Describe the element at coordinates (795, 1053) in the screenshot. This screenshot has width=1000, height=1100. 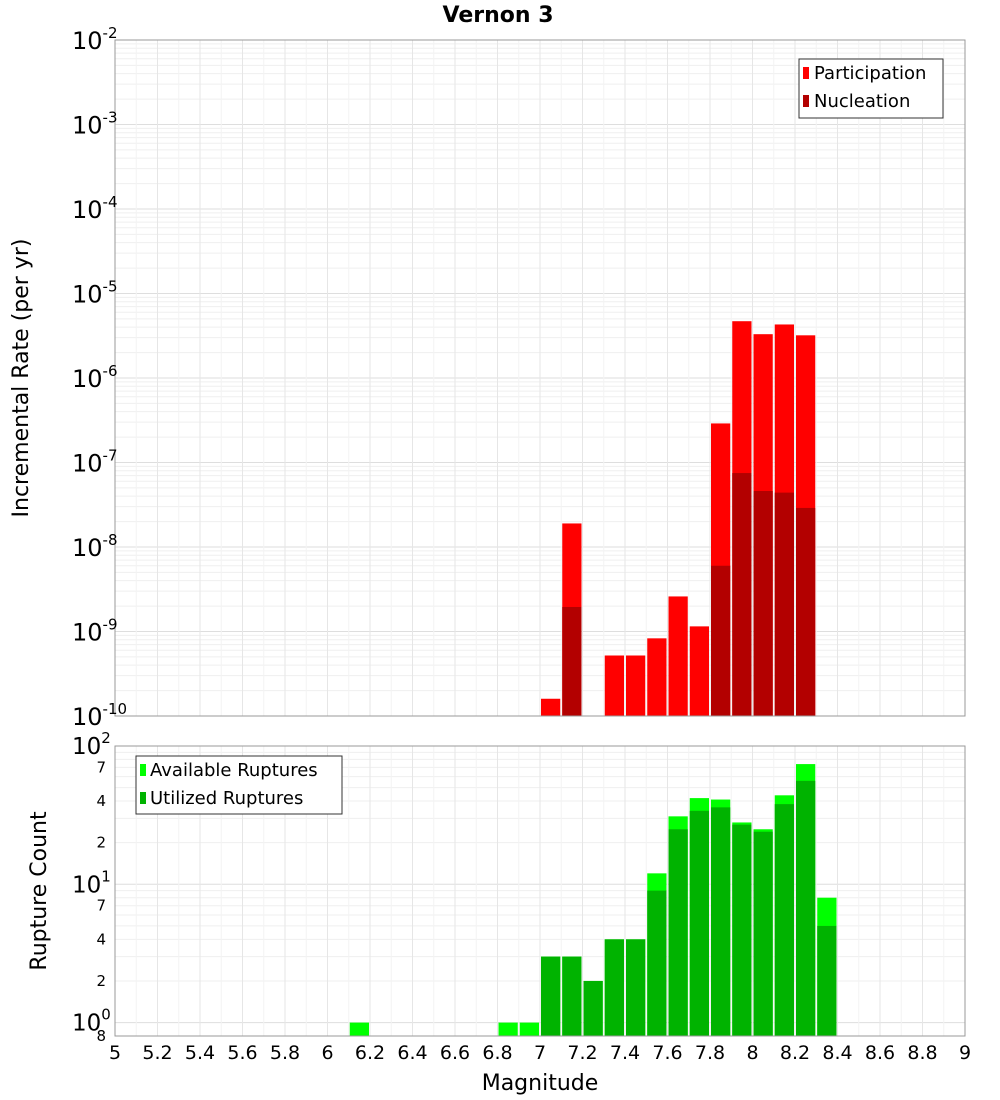
I see `x-tick-label: 8.2` at that location.